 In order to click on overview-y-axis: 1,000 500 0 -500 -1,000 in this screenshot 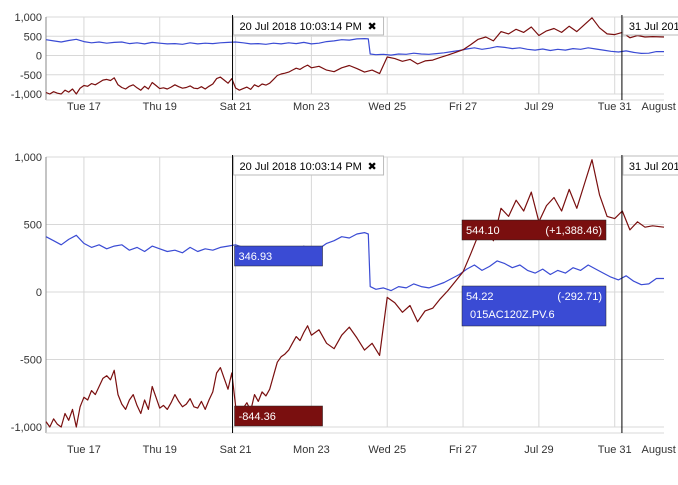, I will do `click(26, 56)`.